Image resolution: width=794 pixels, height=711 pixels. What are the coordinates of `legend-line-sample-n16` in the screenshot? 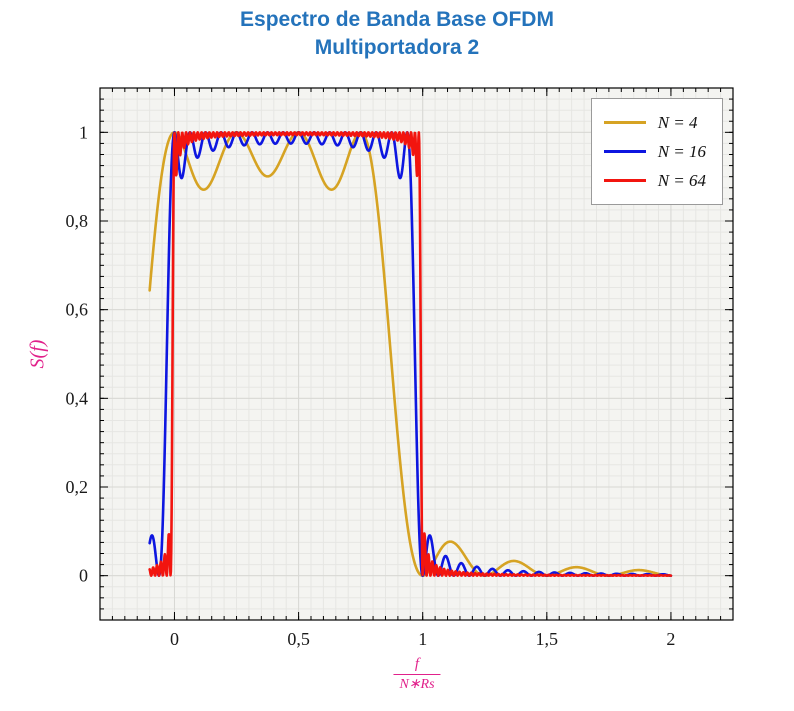 It's located at (624, 151).